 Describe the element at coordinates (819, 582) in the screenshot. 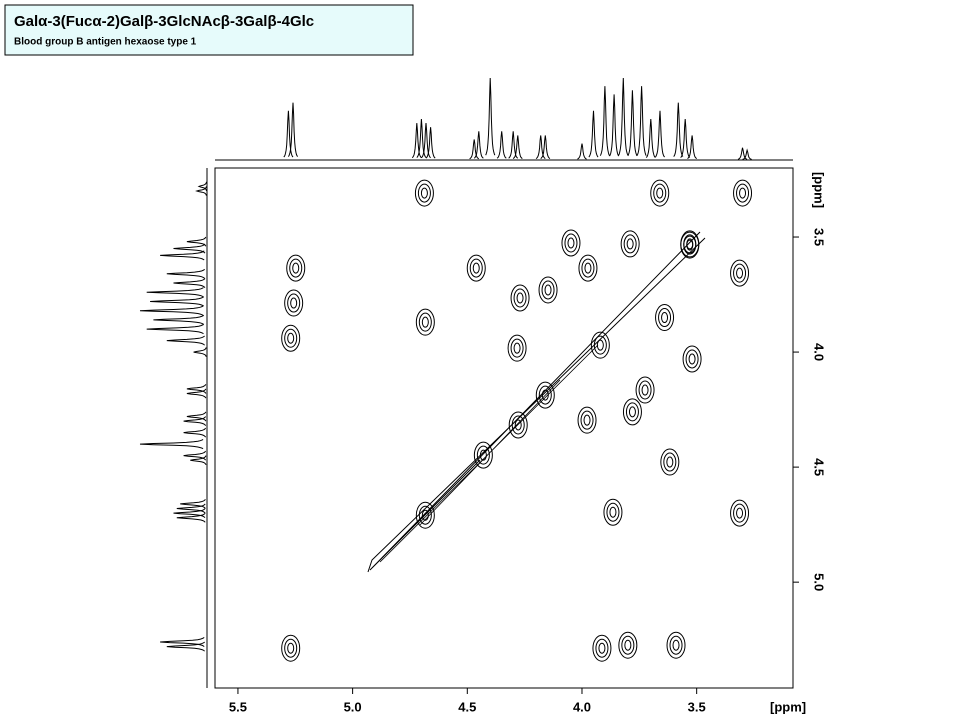

I see `y-tick-label: 5.0` at that location.